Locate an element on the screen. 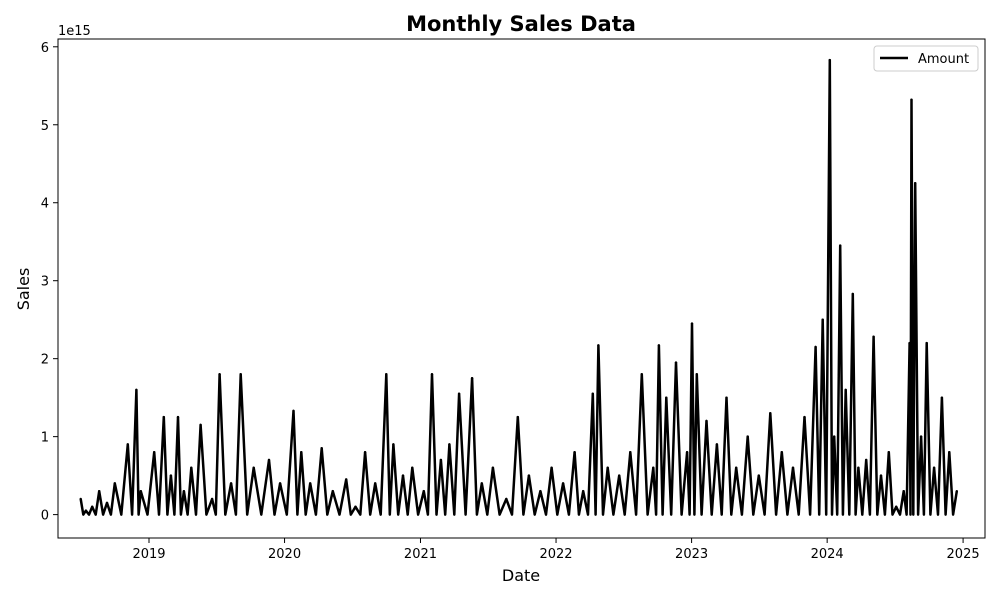 This screenshot has width=1000, height=600. y-offset-text: 1e15 is located at coordinates (74, 31).